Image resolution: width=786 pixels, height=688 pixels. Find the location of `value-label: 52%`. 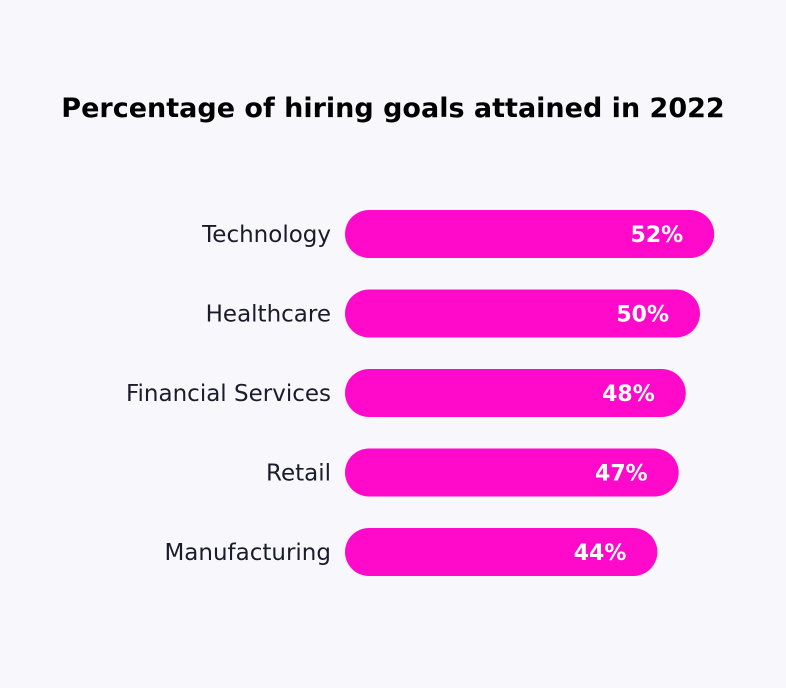

value-label: 52% is located at coordinates (657, 235).